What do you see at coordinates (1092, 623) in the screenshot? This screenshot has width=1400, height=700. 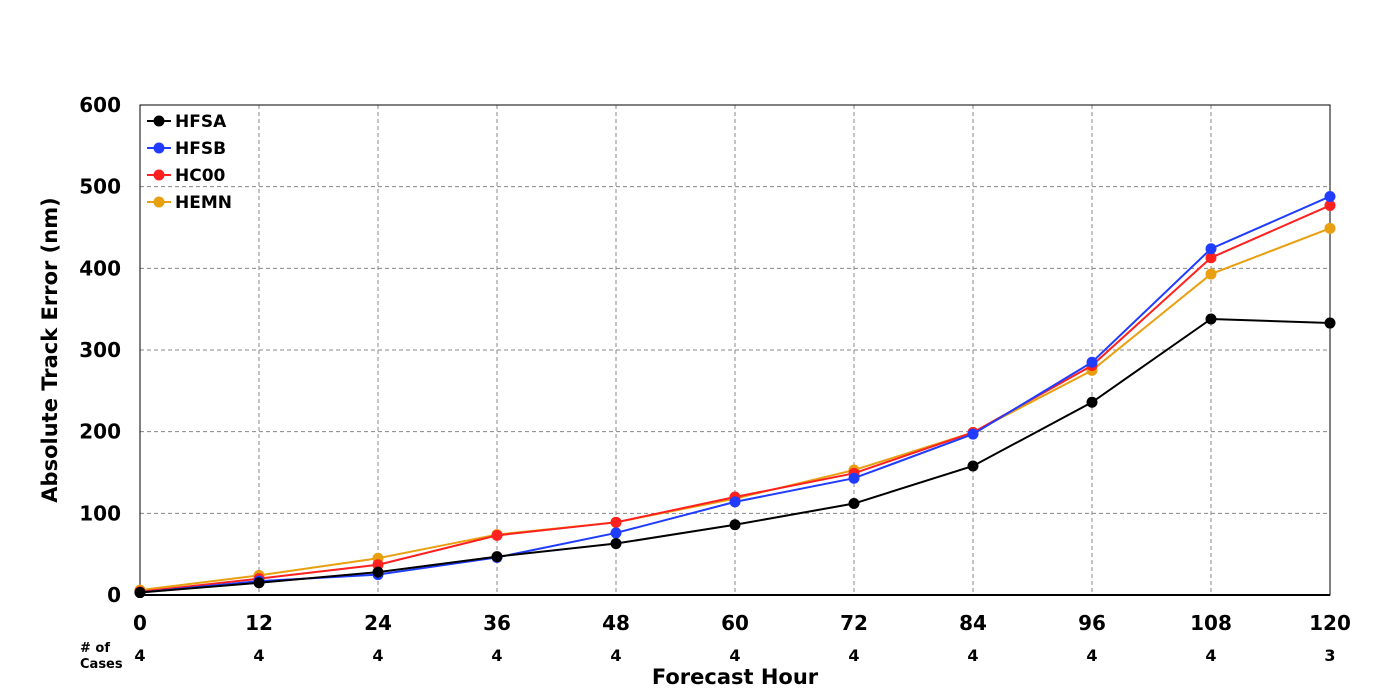 I see `x-tick-label: 96` at bounding box center [1092, 623].